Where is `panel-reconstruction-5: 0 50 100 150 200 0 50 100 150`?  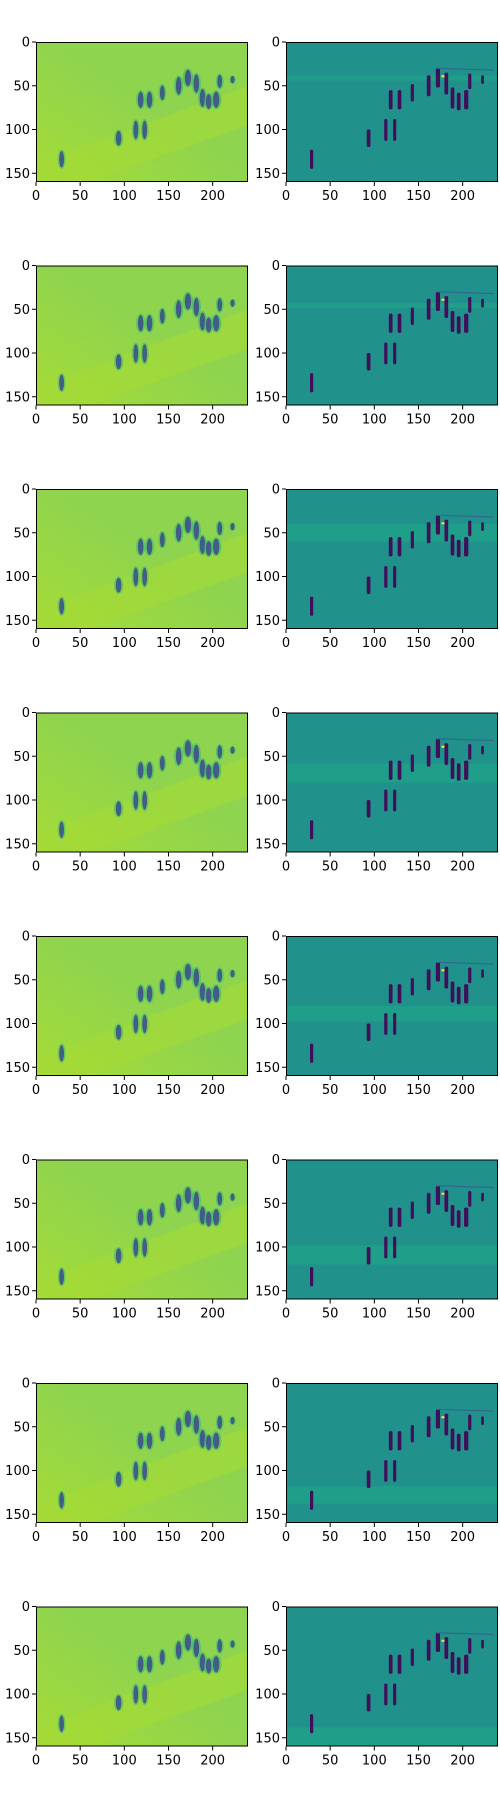 panel-reconstruction-5: 0 50 100 150 200 0 50 100 150 is located at coordinates (126, 1014).